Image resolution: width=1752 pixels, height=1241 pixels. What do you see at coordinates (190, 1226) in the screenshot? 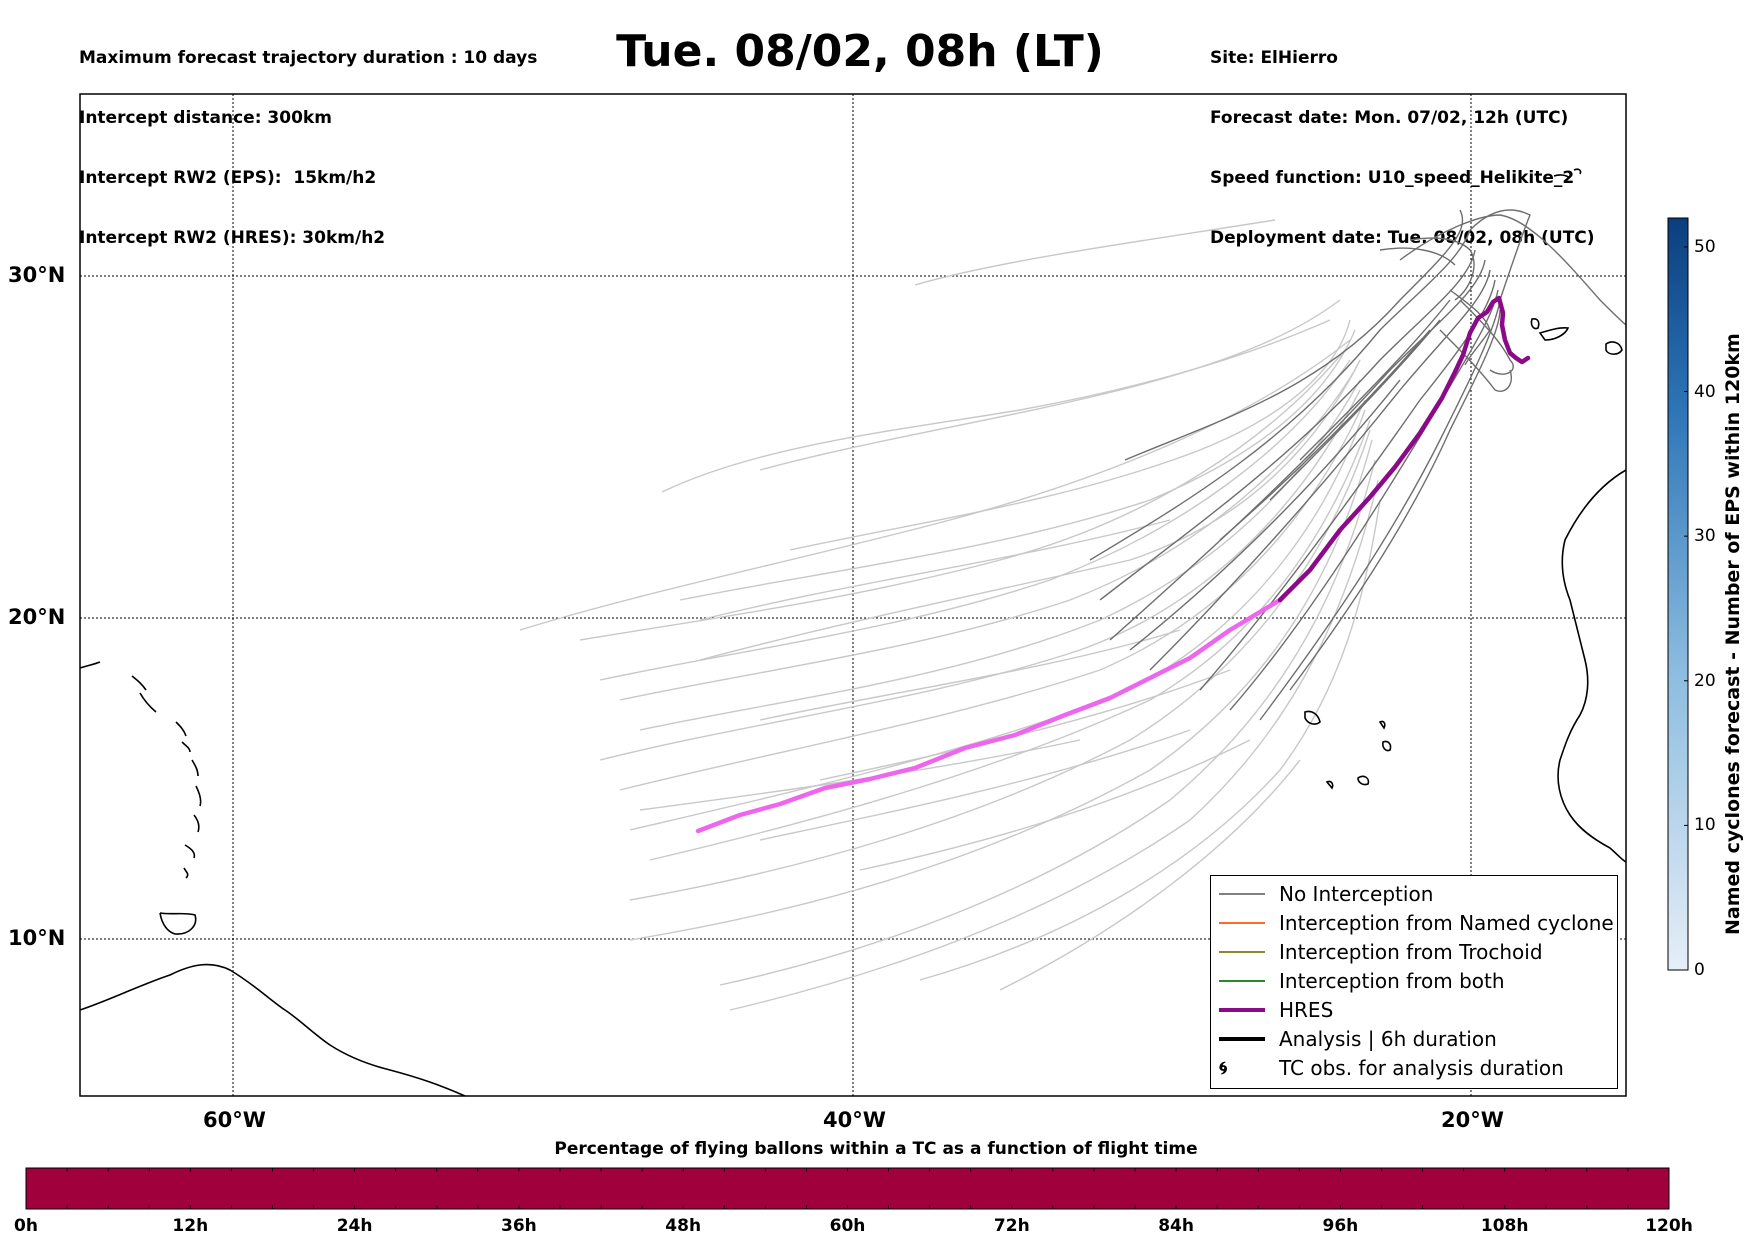
I see `colorbar-bottom-tick-label: 12h` at bounding box center [190, 1226].